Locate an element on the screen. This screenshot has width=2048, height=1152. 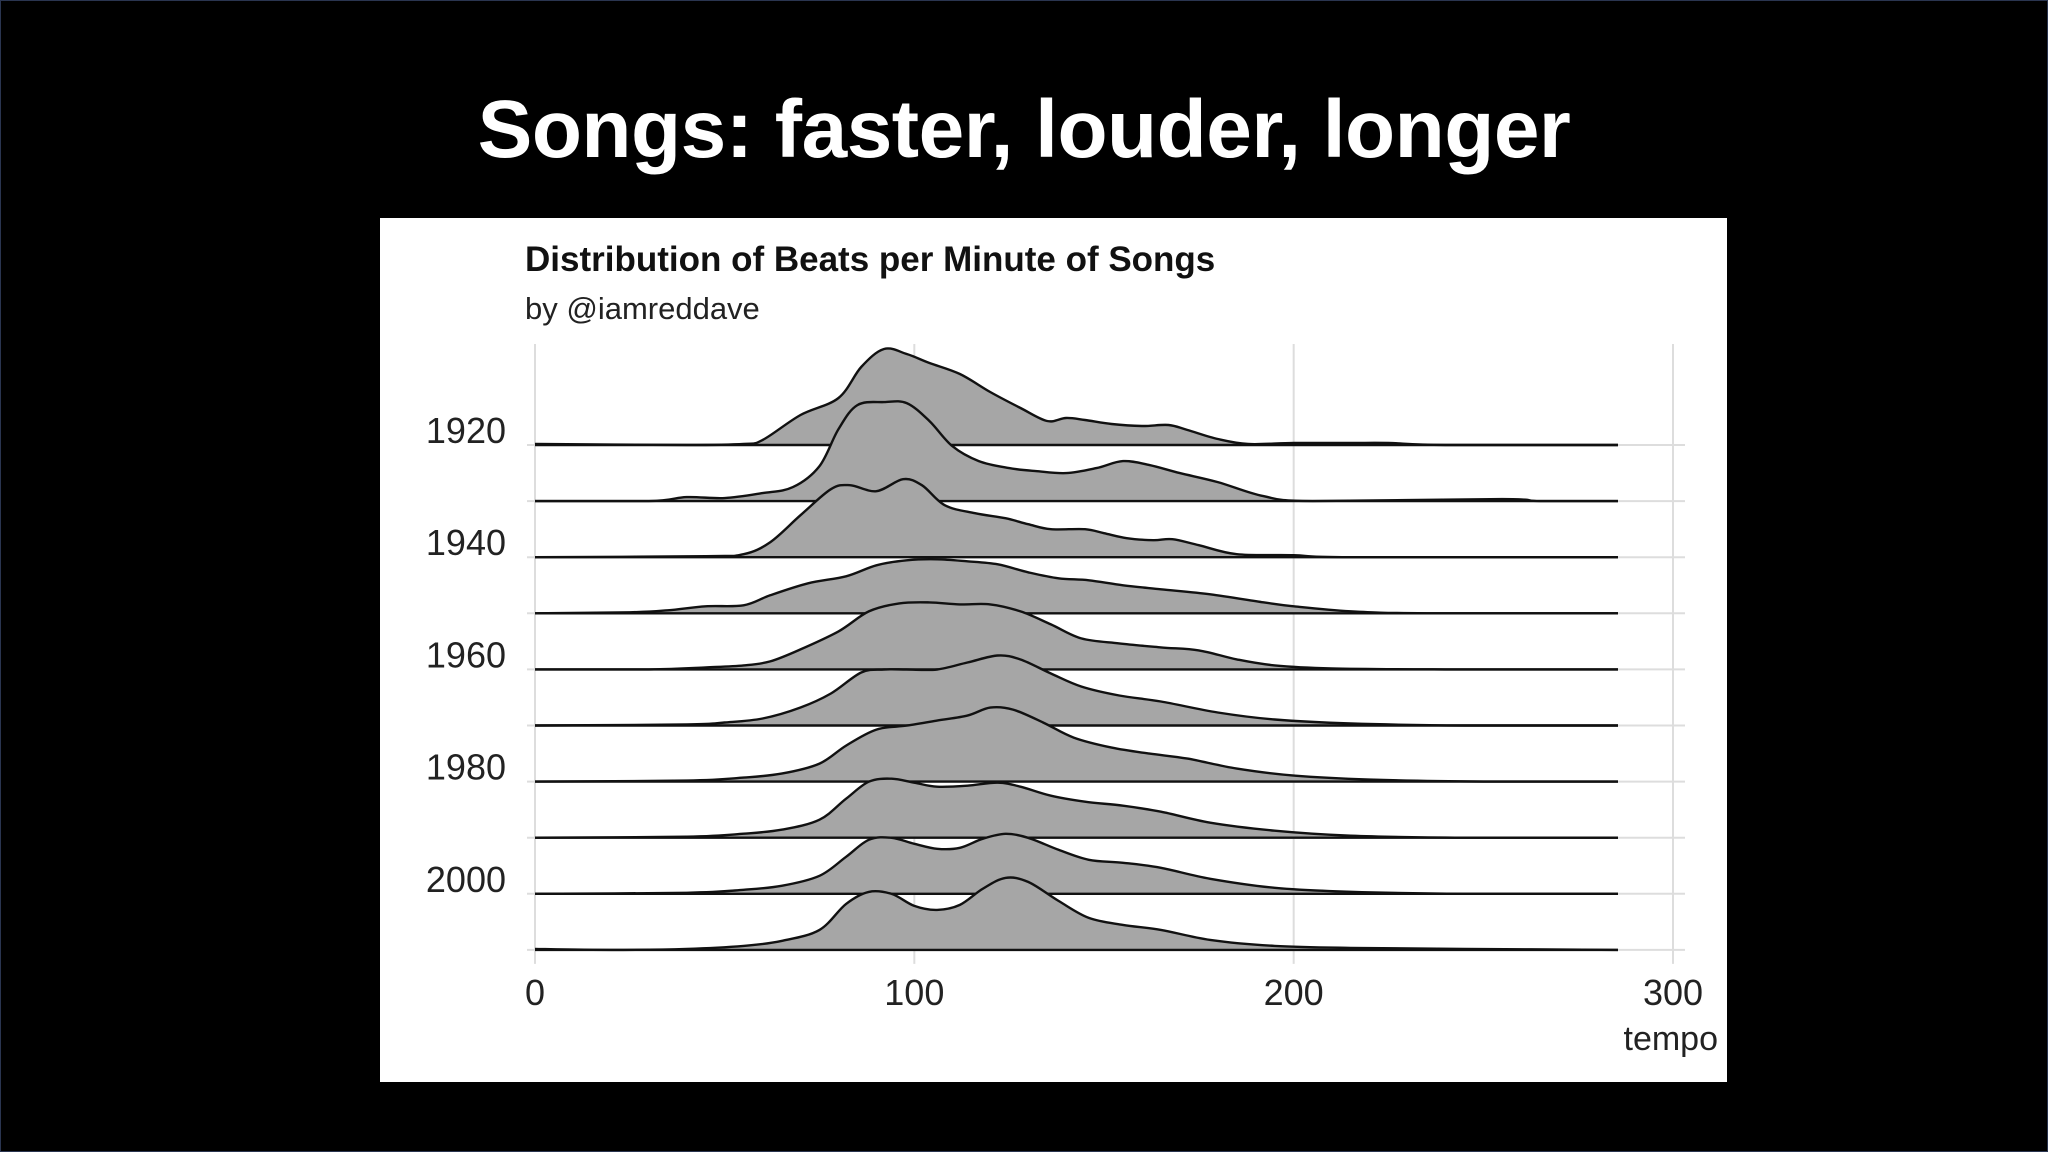
y-tick-1920: 1920 is located at coordinates (466, 430).